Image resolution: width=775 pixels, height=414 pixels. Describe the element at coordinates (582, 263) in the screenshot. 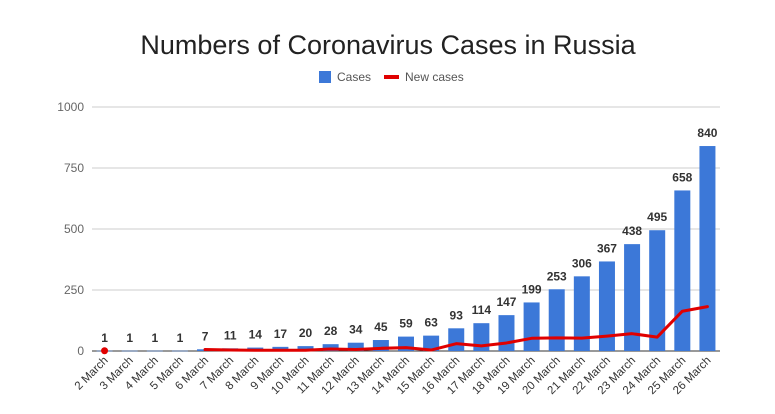

I see `bar-value-label: 306` at that location.